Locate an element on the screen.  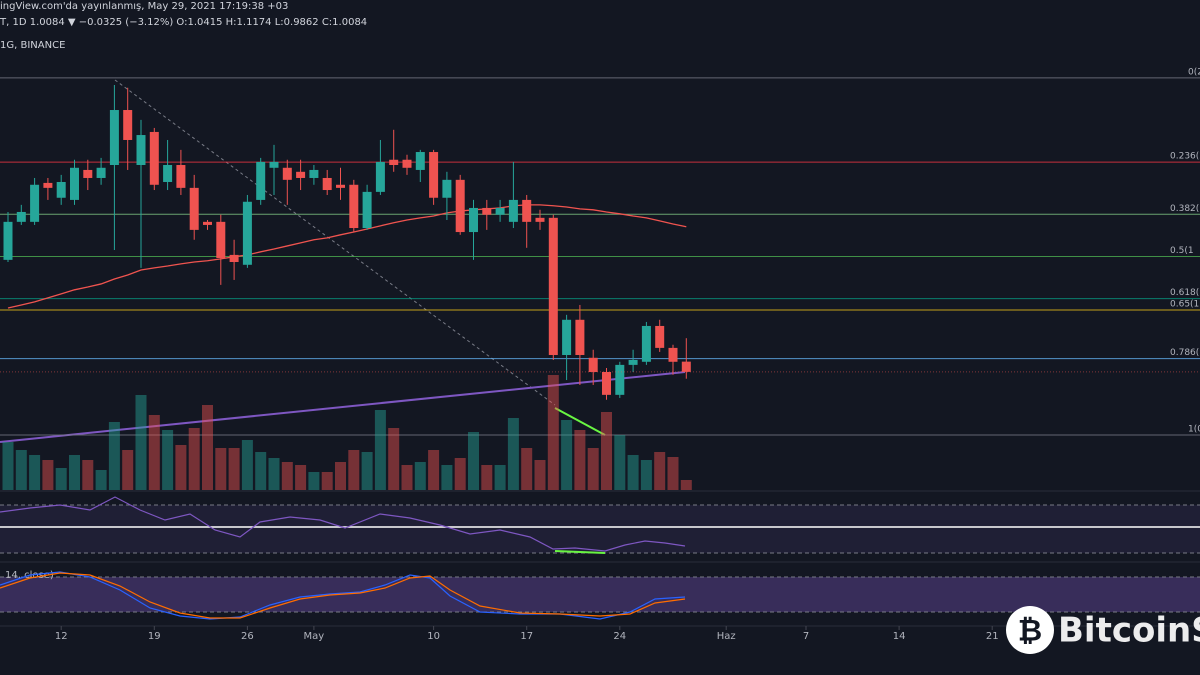
stoch-band is located at coordinates (600, 594).